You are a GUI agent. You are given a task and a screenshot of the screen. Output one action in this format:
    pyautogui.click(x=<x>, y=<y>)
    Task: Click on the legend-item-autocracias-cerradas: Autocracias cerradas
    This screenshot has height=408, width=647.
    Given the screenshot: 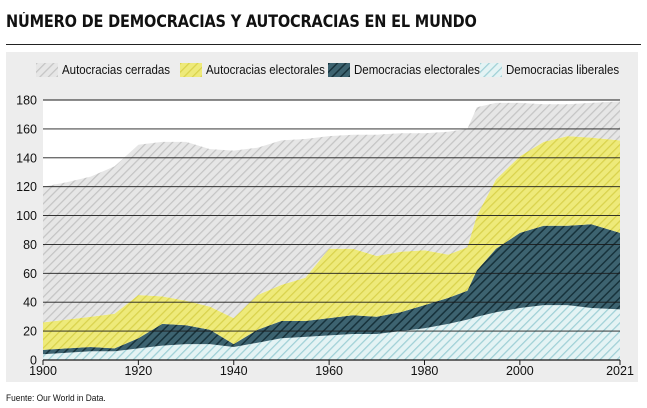 What is the action you would take?
    pyautogui.click(x=107, y=70)
    